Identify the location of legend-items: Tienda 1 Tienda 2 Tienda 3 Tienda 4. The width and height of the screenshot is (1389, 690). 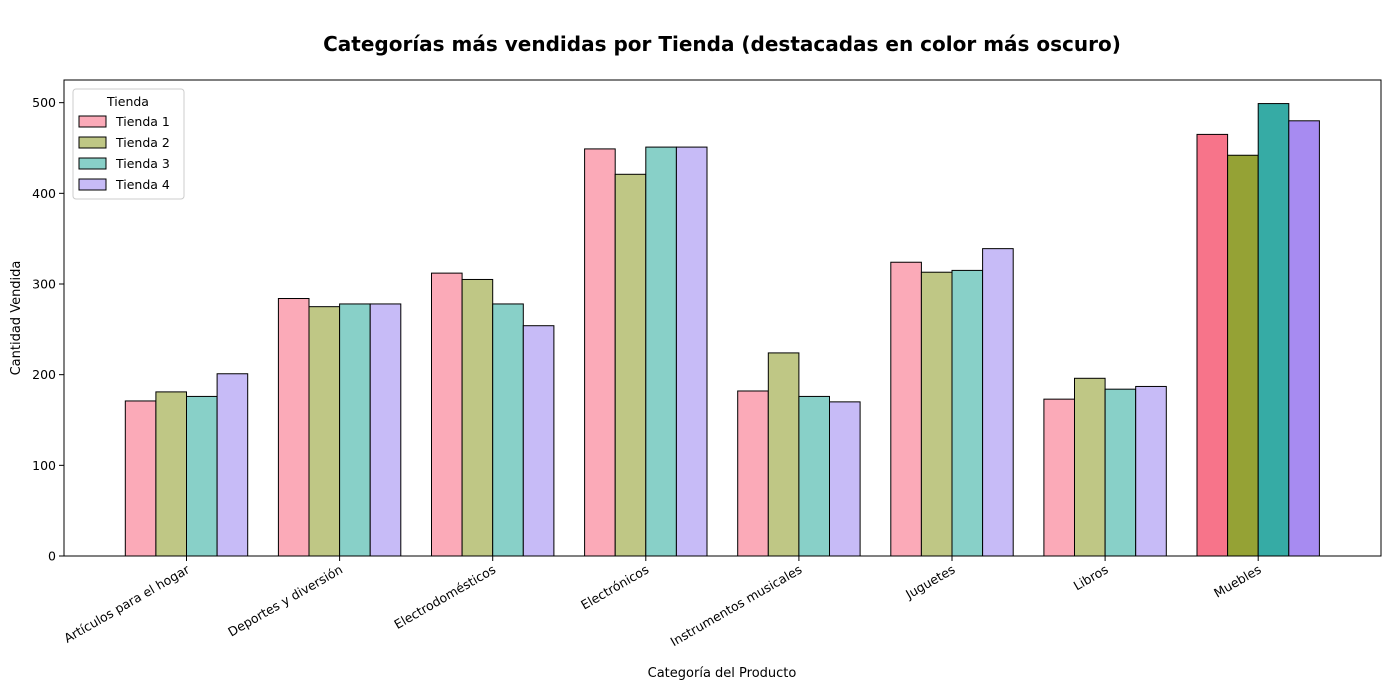
(124, 153).